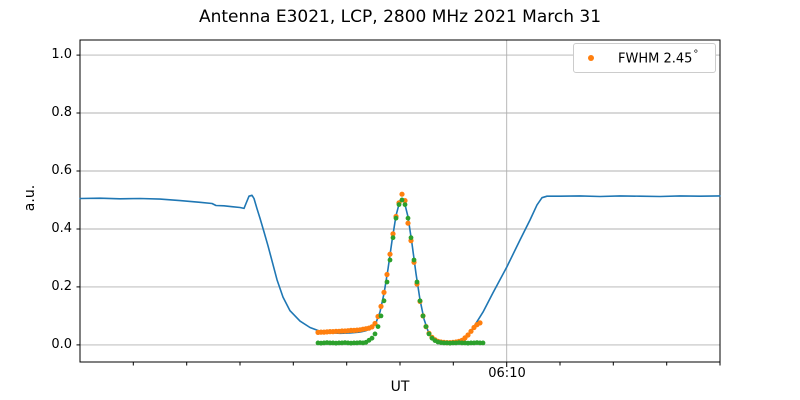  What do you see at coordinates (696, 55) in the screenshot?
I see `legend-degree-symbol: °` at bounding box center [696, 55].